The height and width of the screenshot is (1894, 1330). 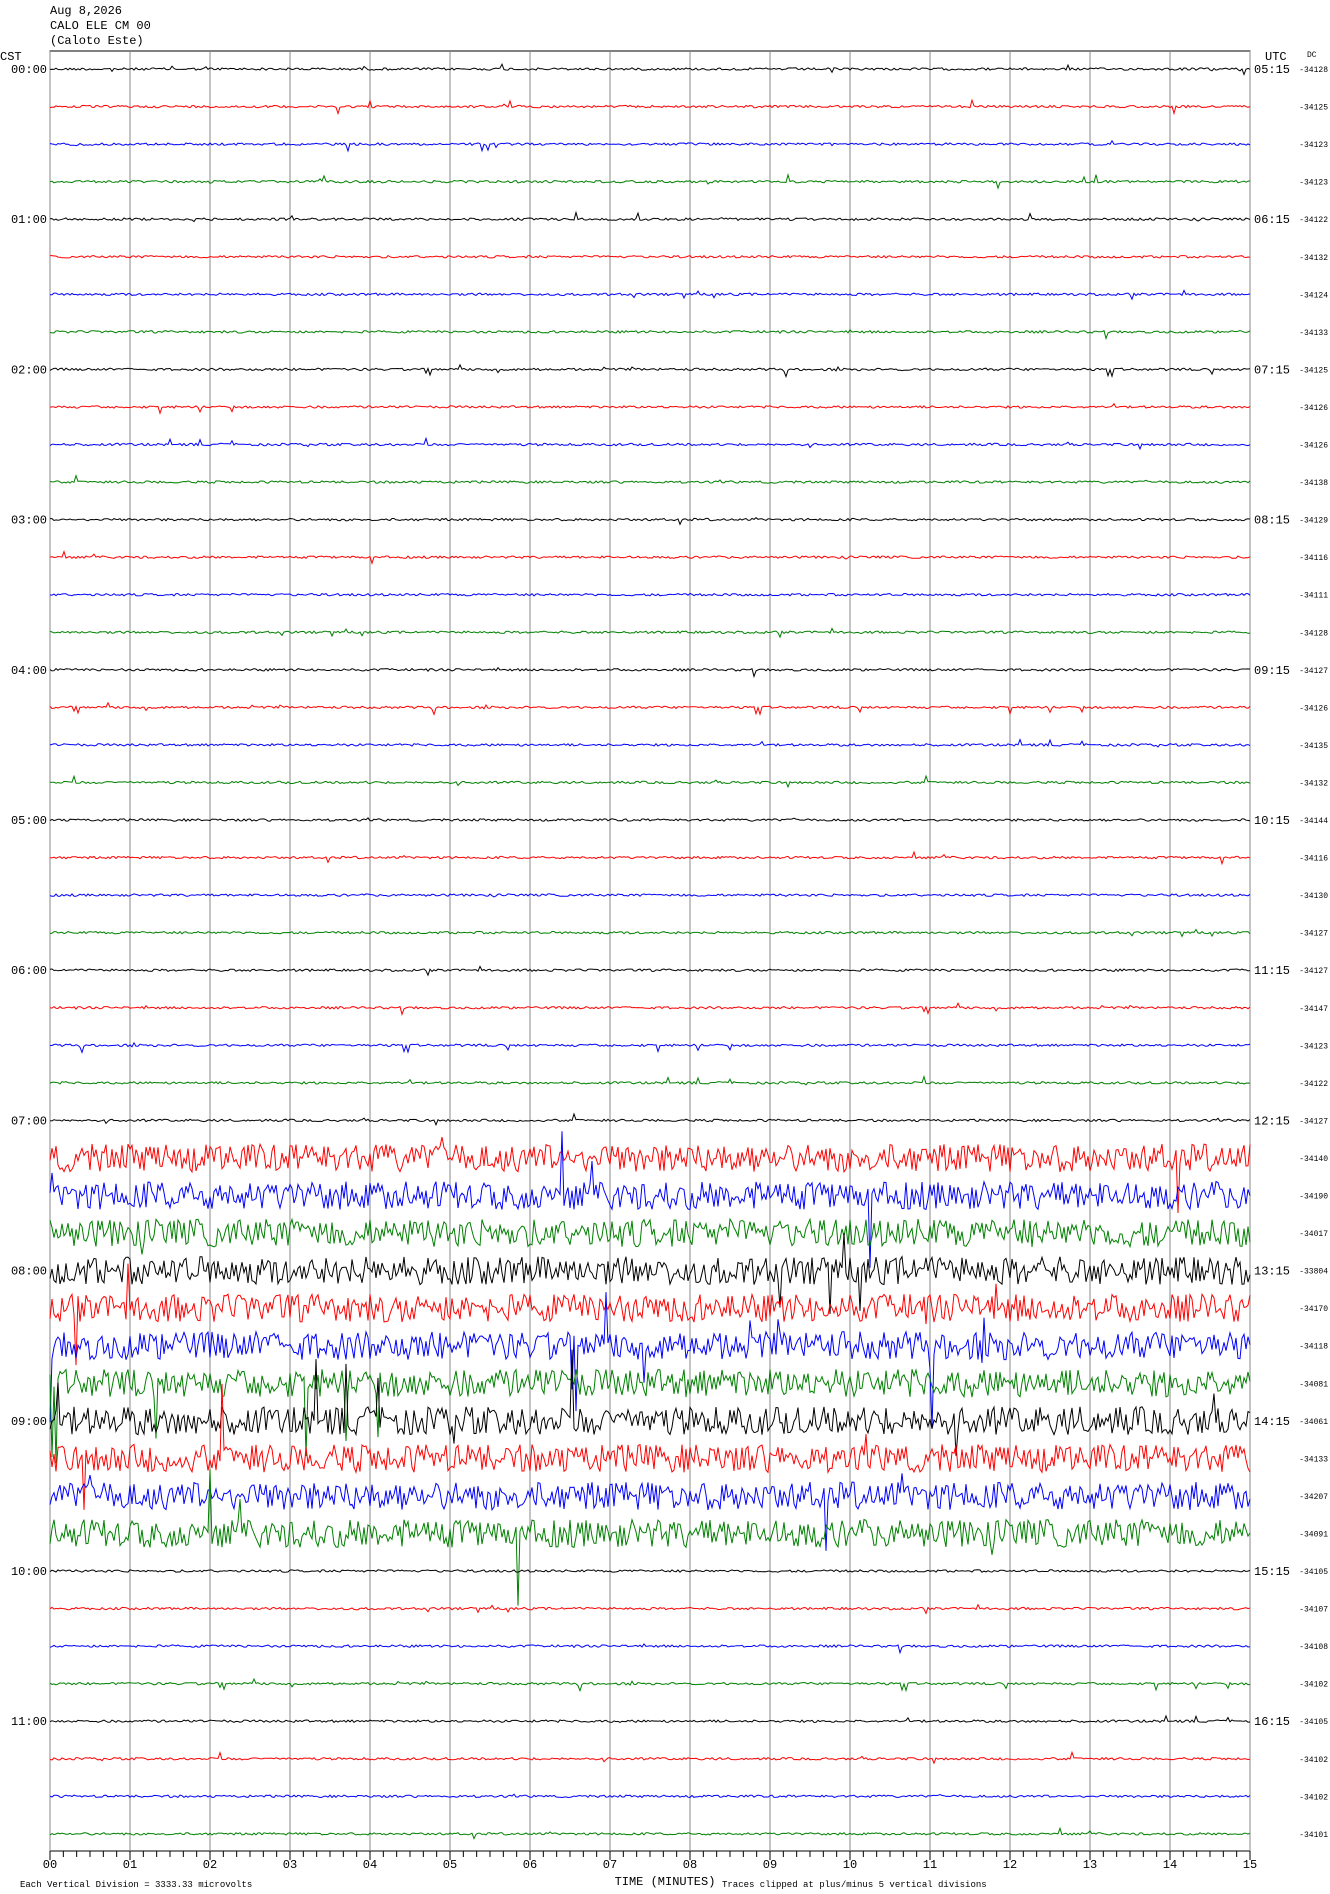 What do you see at coordinates (29, 1272) in the screenshot?
I see `cst-label: 08:00` at bounding box center [29, 1272].